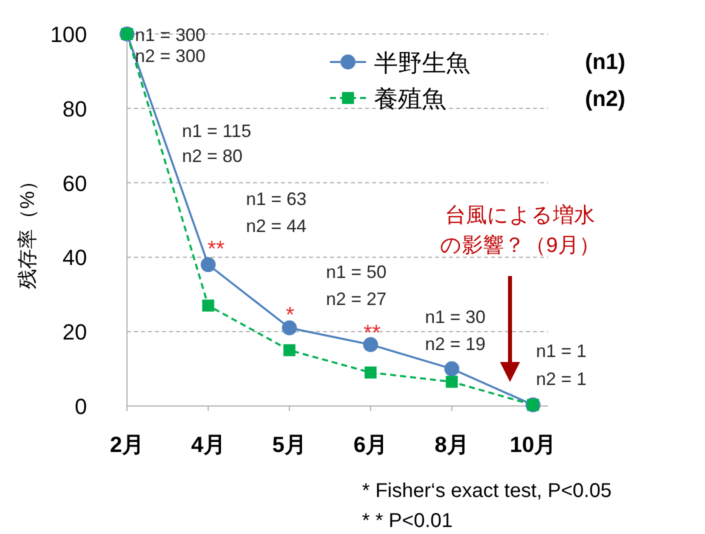  What do you see at coordinates (455, 344) in the screenshot?
I see `annotation: n2 = 19` at bounding box center [455, 344].